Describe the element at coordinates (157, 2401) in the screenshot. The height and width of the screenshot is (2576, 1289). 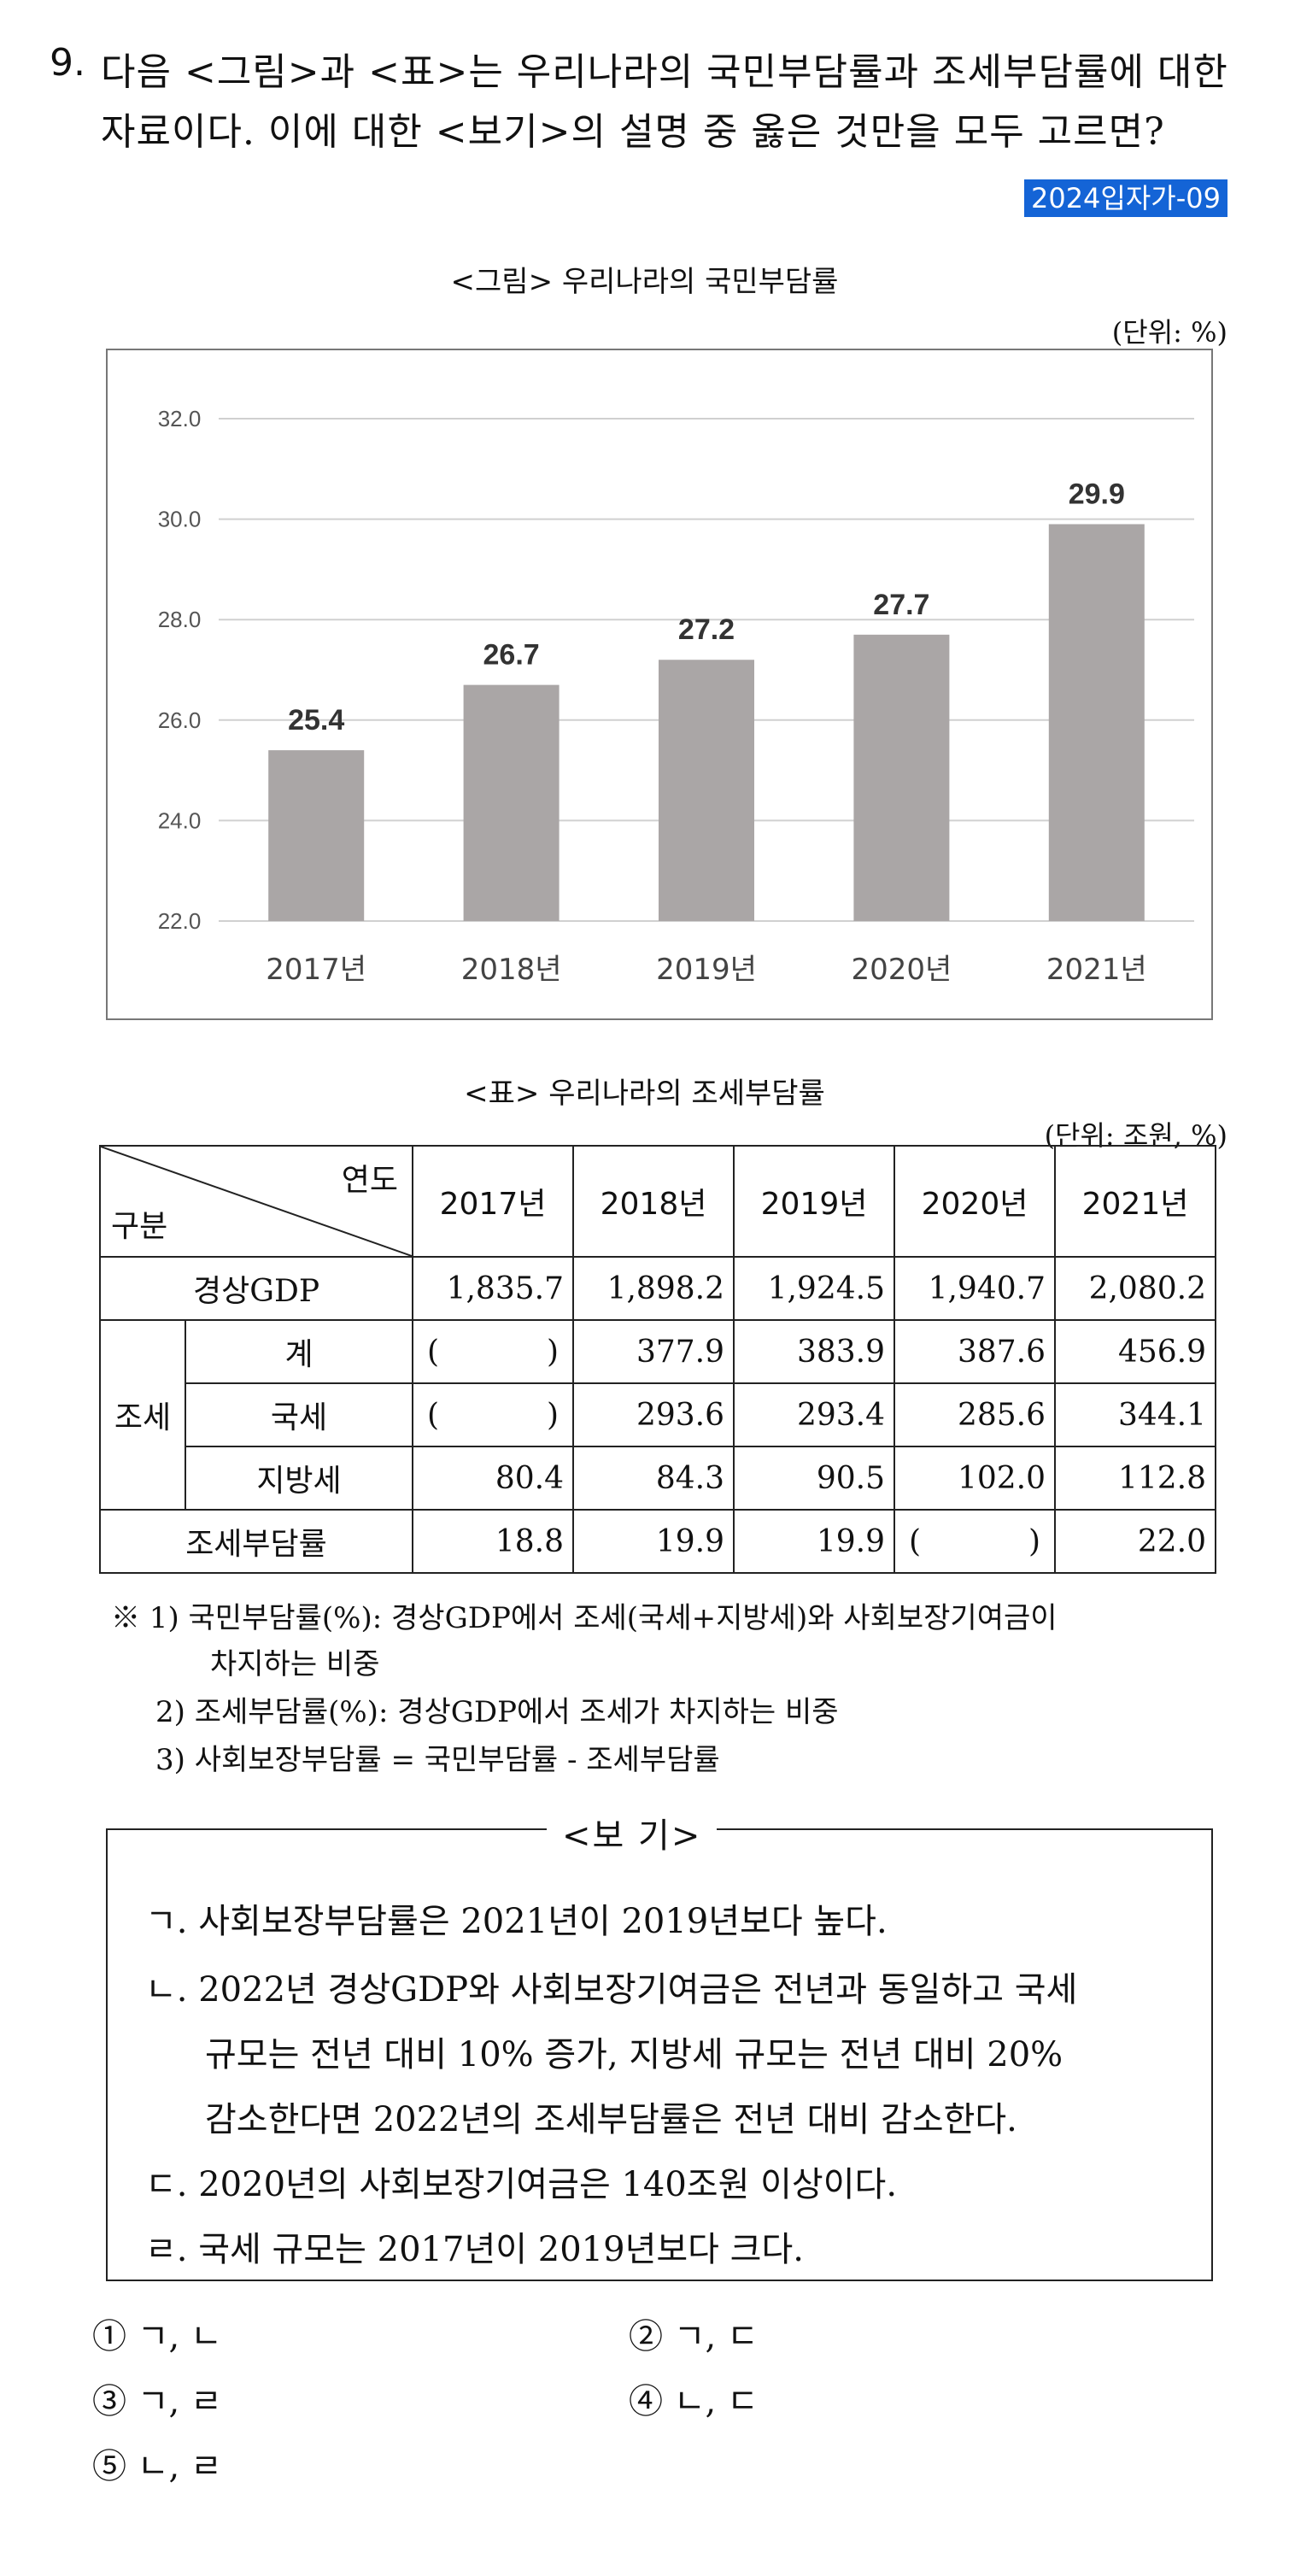
I see `choice-3: ③ ㄱ, ㄹ` at that location.